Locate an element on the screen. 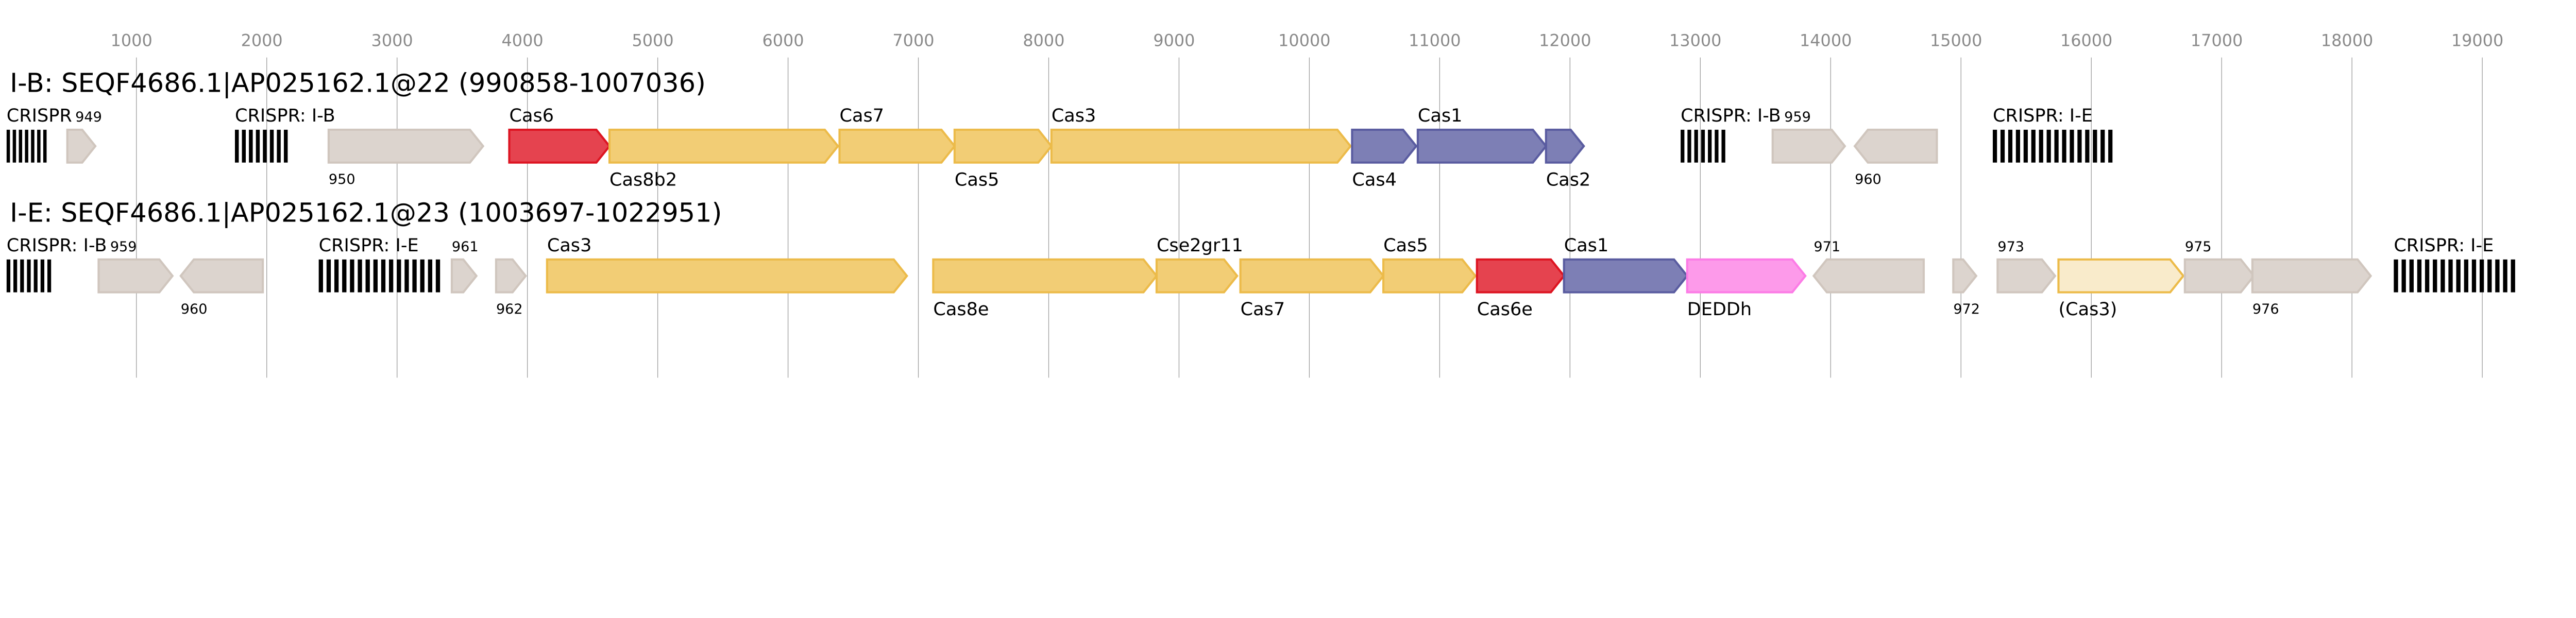 Image resolution: width=2576 pixels, height=618 pixels. gene-label: Cas5 is located at coordinates (1405, 245).